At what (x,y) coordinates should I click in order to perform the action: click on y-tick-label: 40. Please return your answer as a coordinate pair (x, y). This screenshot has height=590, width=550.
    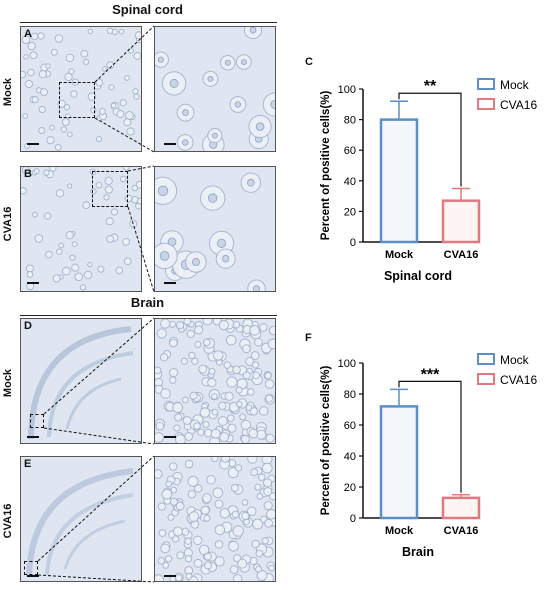
    Looking at the image, I should click on (350, 182).